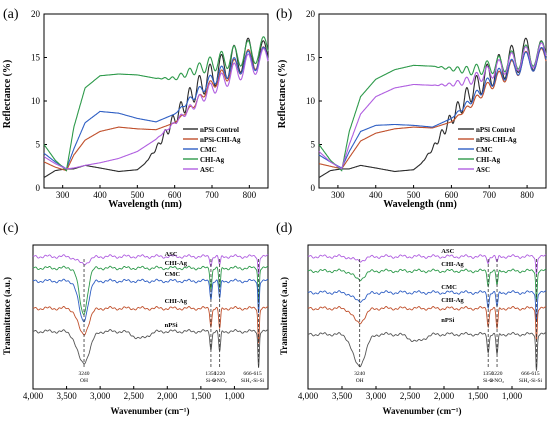 The image size is (550, 421). Describe the element at coordinates (11, 14) in the screenshot. I see `panel-label-a: (a)` at that location.